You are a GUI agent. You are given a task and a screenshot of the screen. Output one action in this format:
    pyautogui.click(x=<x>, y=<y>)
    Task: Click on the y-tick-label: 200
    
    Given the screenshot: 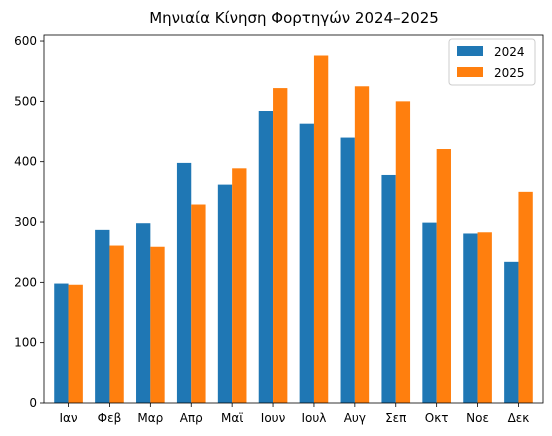 What is the action you would take?
    pyautogui.click(x=25, y=282)
    